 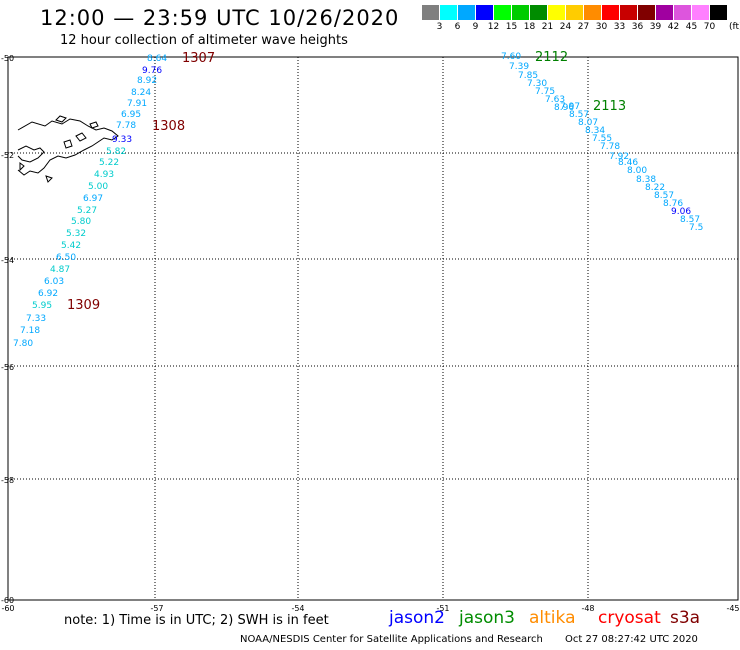 What do you see at coordinates (629, 618) in the screenshot?
I see `satellite-cryosat: cryosat` at bounding box center [629, 618].